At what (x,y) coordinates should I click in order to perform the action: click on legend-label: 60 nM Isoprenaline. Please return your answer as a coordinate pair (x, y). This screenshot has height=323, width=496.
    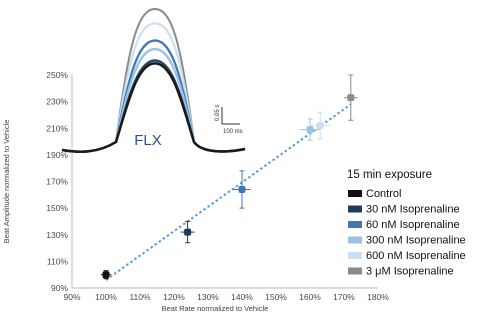
    Looking at the image, I should click on (413, 225).